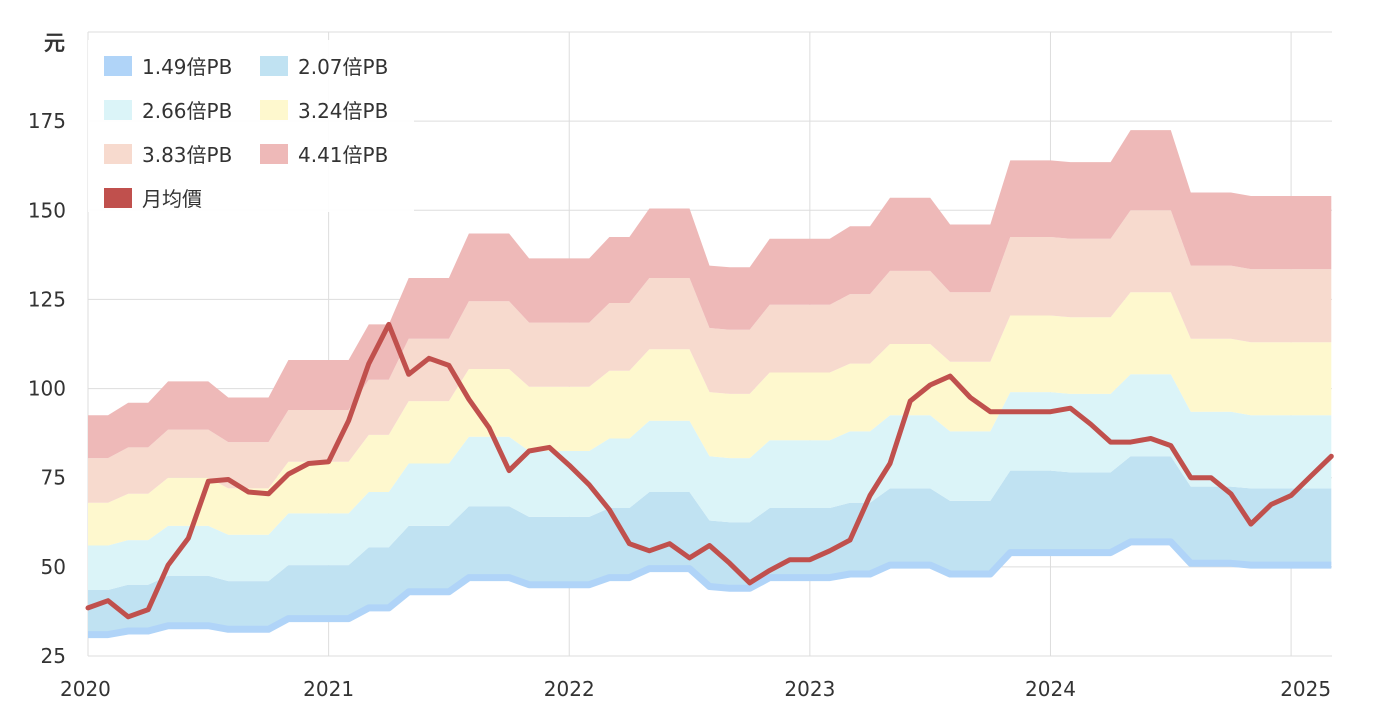 This screenshot has width=1374, height=716. What do you see at coordinates (85, 689) in the screenshot?
I see `x-tick-label-0: 2020` at bounding box center [85, 689].